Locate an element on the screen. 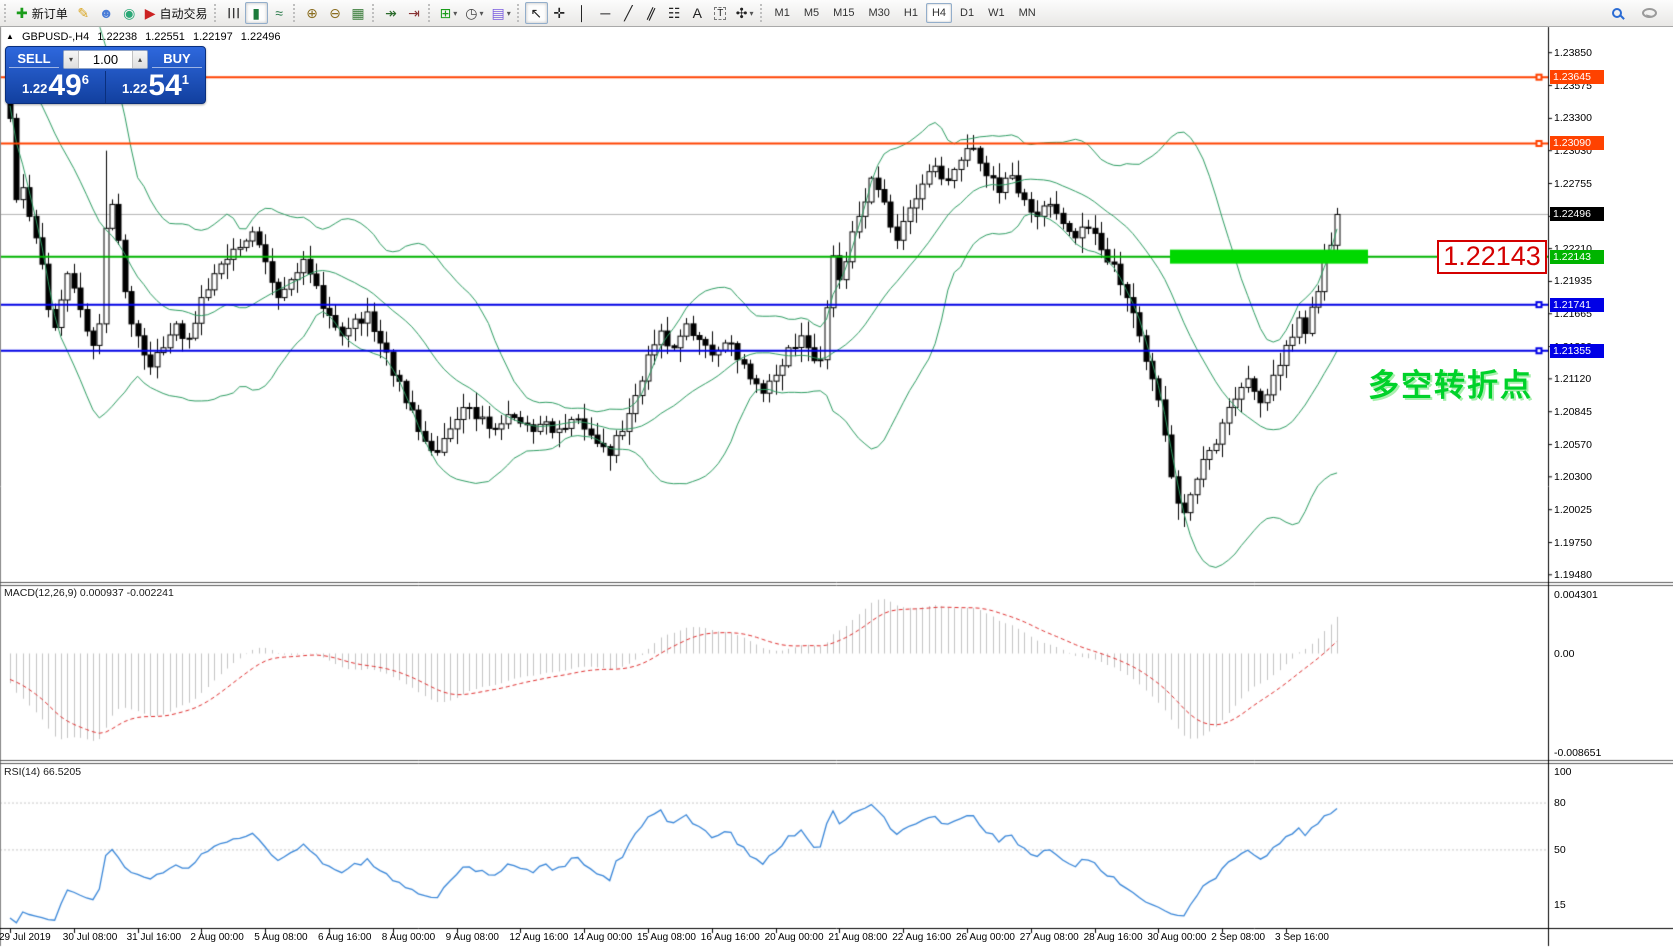 This screenshot has height=950, width=1673. new-order-button: ✚ 新订单 is located at coordinates (42, 13).